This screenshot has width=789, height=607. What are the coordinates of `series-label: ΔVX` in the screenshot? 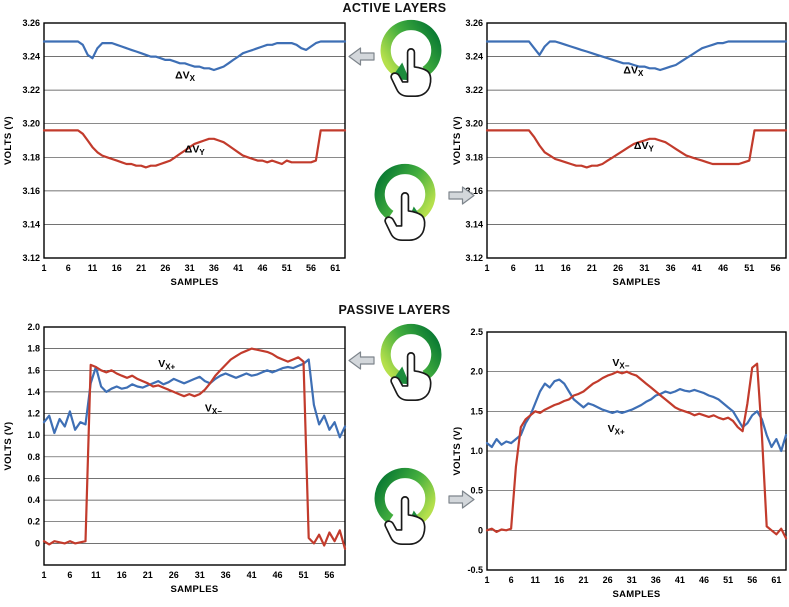 It's located at (185, 76).